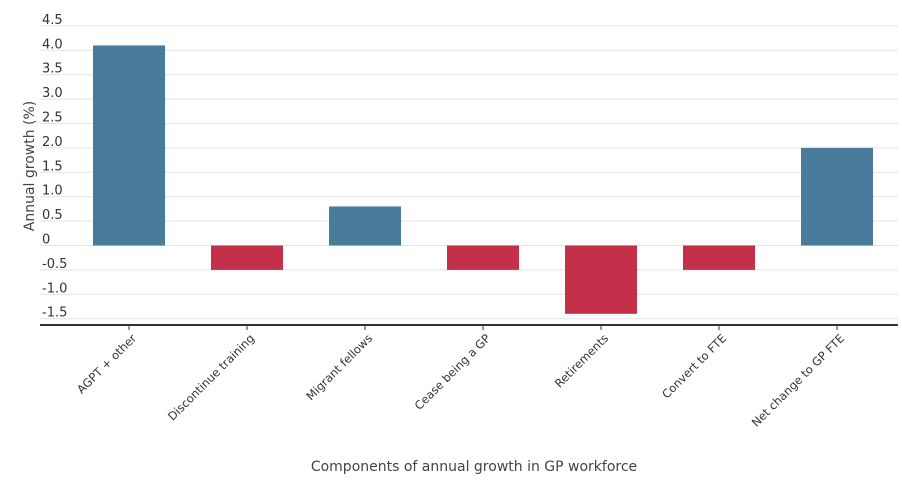 The image size is (902, 480). Describe the element at coordinates (30, 166) in the screenshot. I see `y-axis-title: Annual growth (%)` at that location.